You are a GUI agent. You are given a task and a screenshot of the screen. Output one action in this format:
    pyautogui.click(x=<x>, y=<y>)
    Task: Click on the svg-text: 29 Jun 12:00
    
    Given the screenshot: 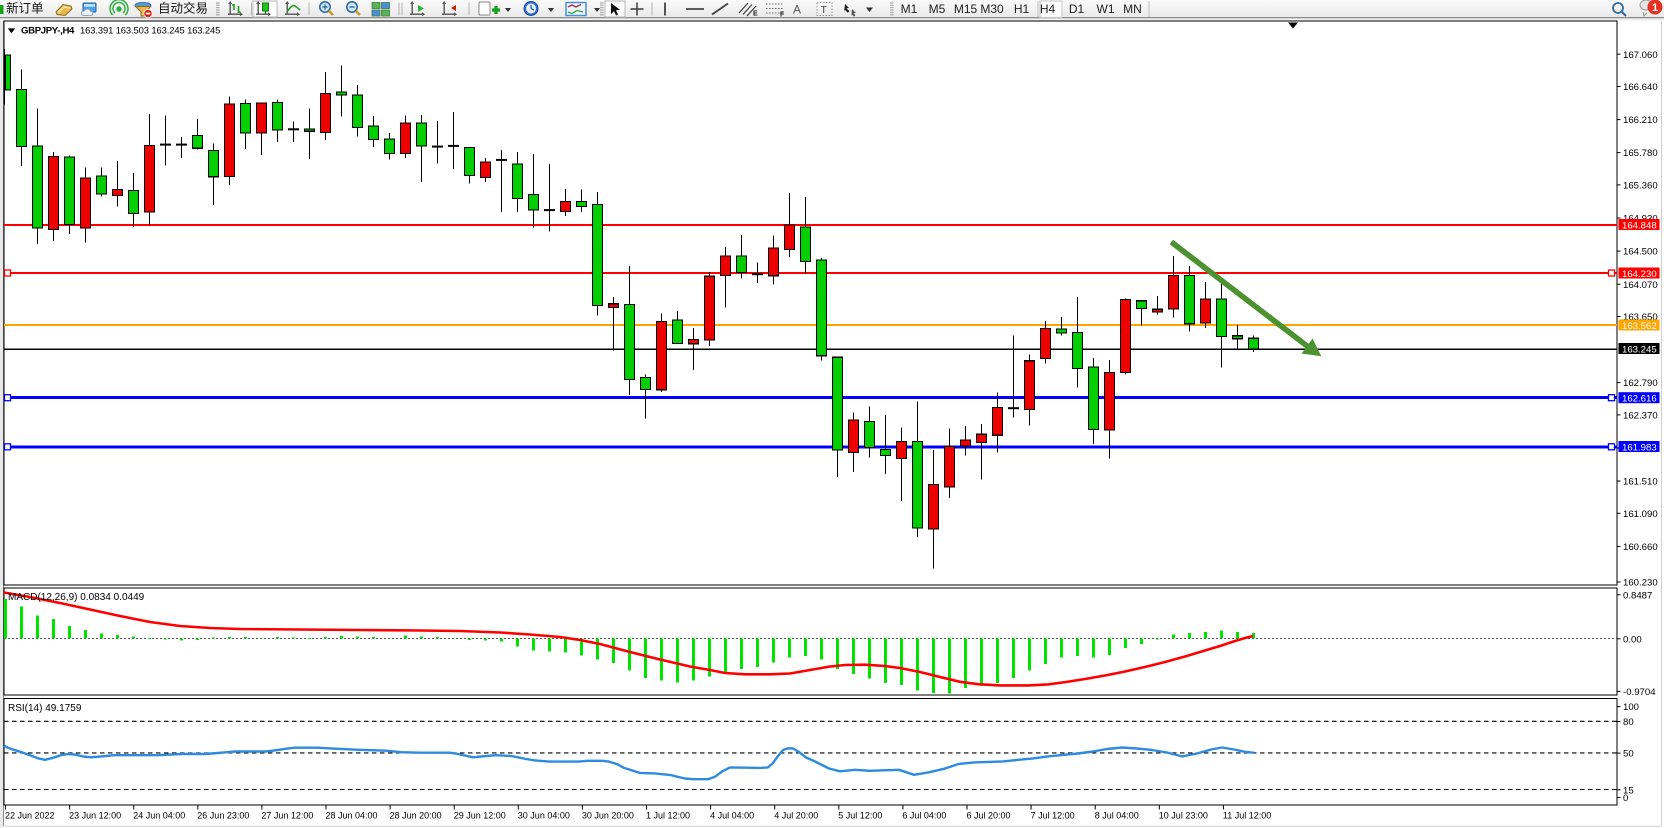 What is the action you would take?
    pyautogui.click(x=480, y=816)
    